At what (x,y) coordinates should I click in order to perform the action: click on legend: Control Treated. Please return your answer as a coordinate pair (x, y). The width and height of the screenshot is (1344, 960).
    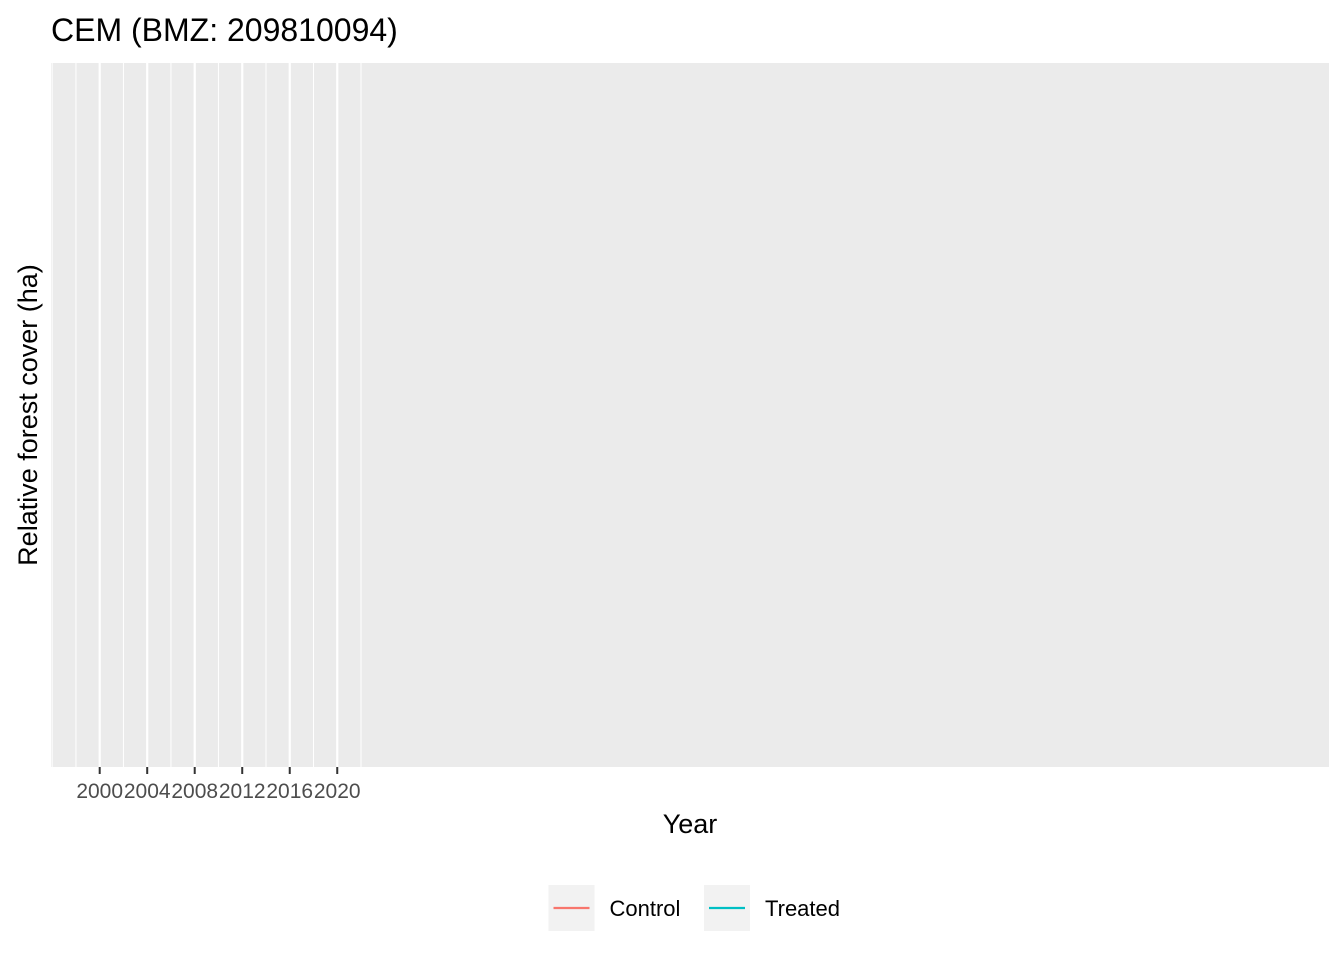
    Looking at the image, I should click on (694, 908).